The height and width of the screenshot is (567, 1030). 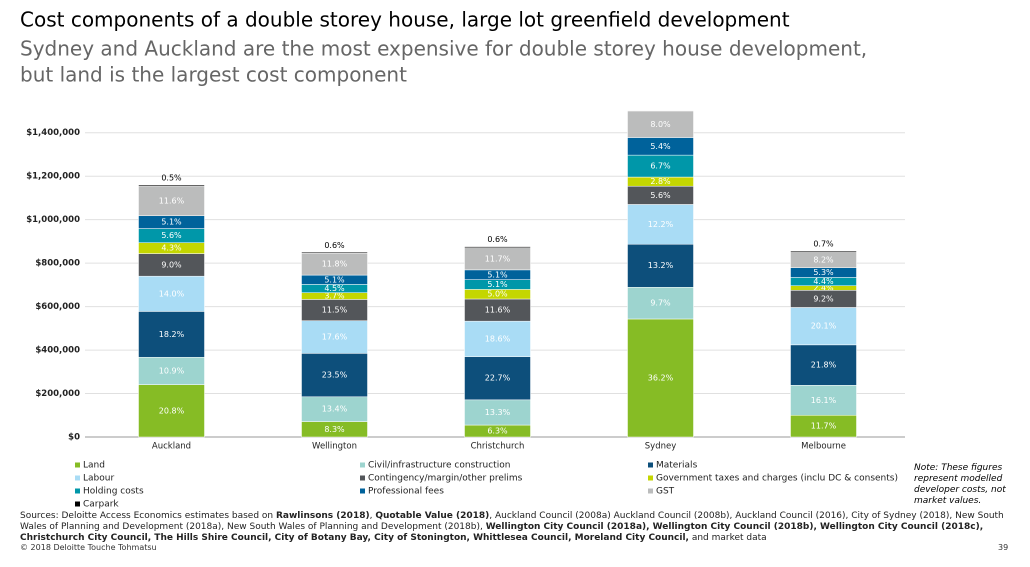 What do you see at coordinates (1003, 547) in the screenshot?
I see `page-number: 39` at bounding box center [1003, 547].